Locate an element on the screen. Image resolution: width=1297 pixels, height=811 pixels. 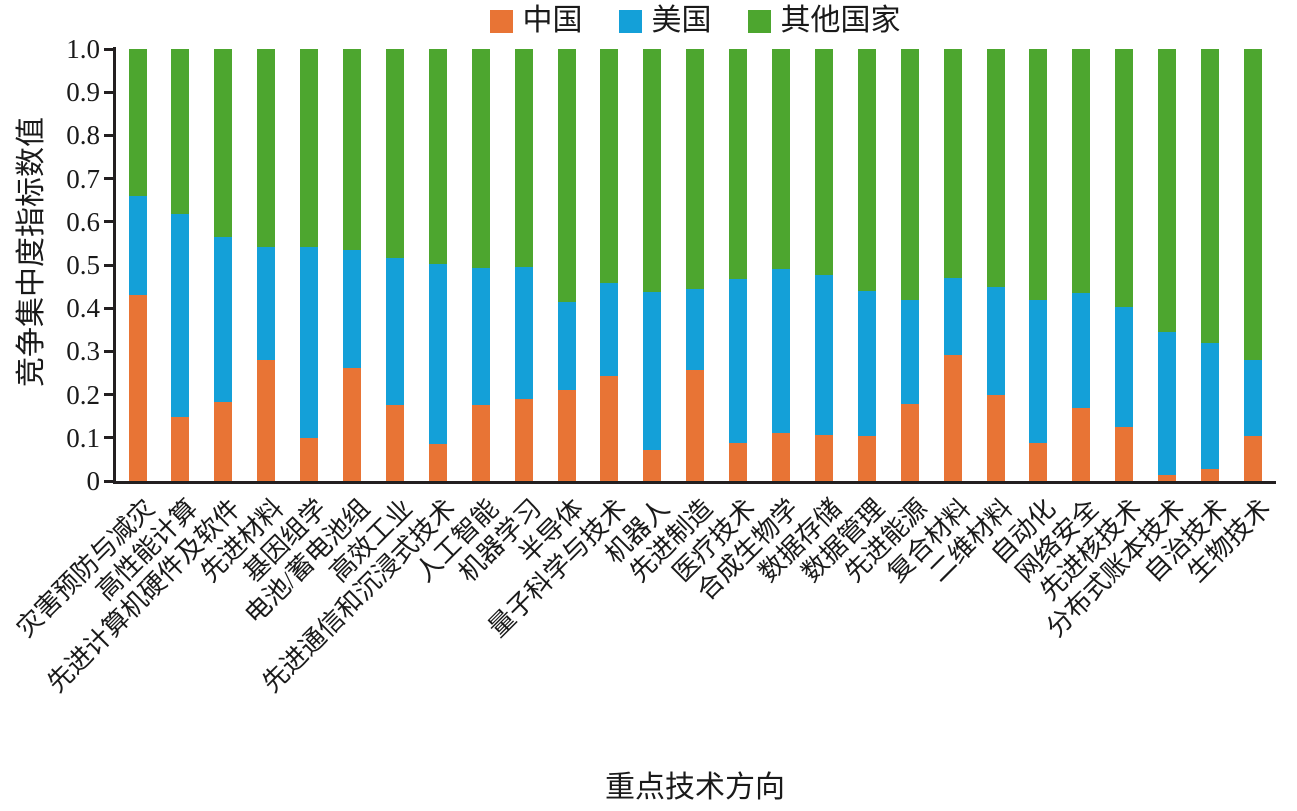
legend-swatch-others is located at coordinates (759, 21).